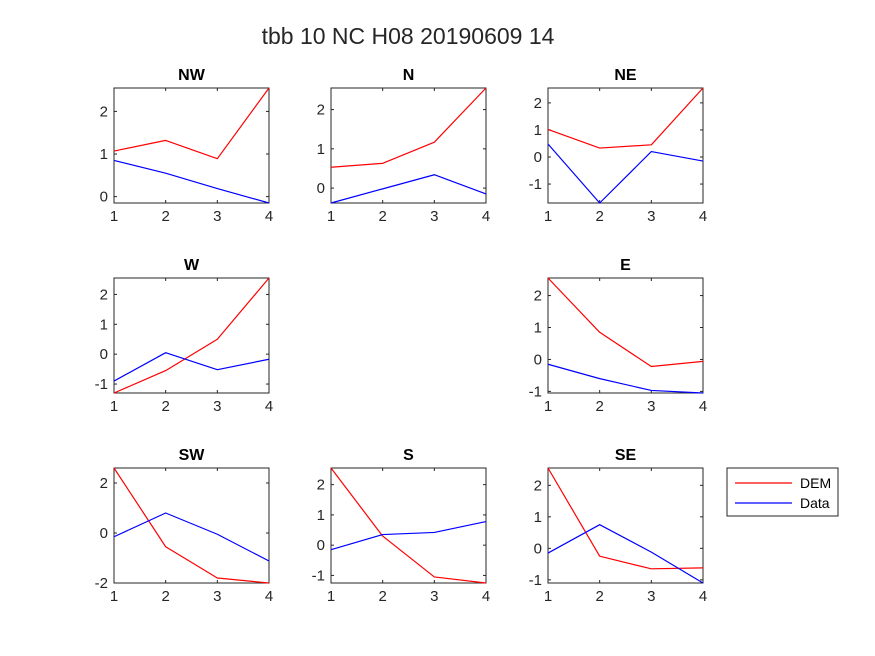  Describe the element at coordinates (625, 265) in the screenshot. I see `subplot-title-e: E` at that location.